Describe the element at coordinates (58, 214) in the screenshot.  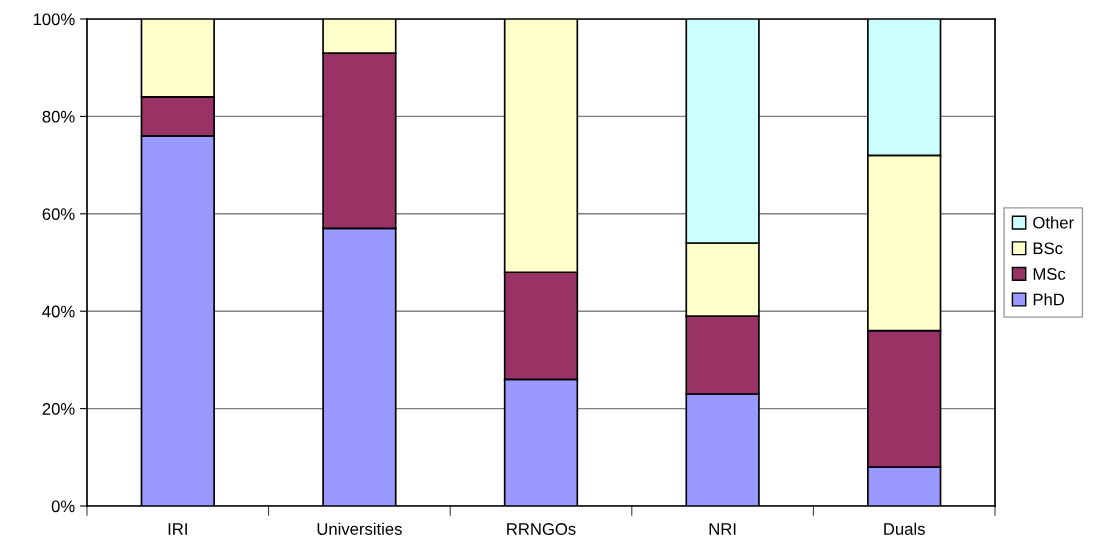
I see `y-tick-label: 60%` at that location.